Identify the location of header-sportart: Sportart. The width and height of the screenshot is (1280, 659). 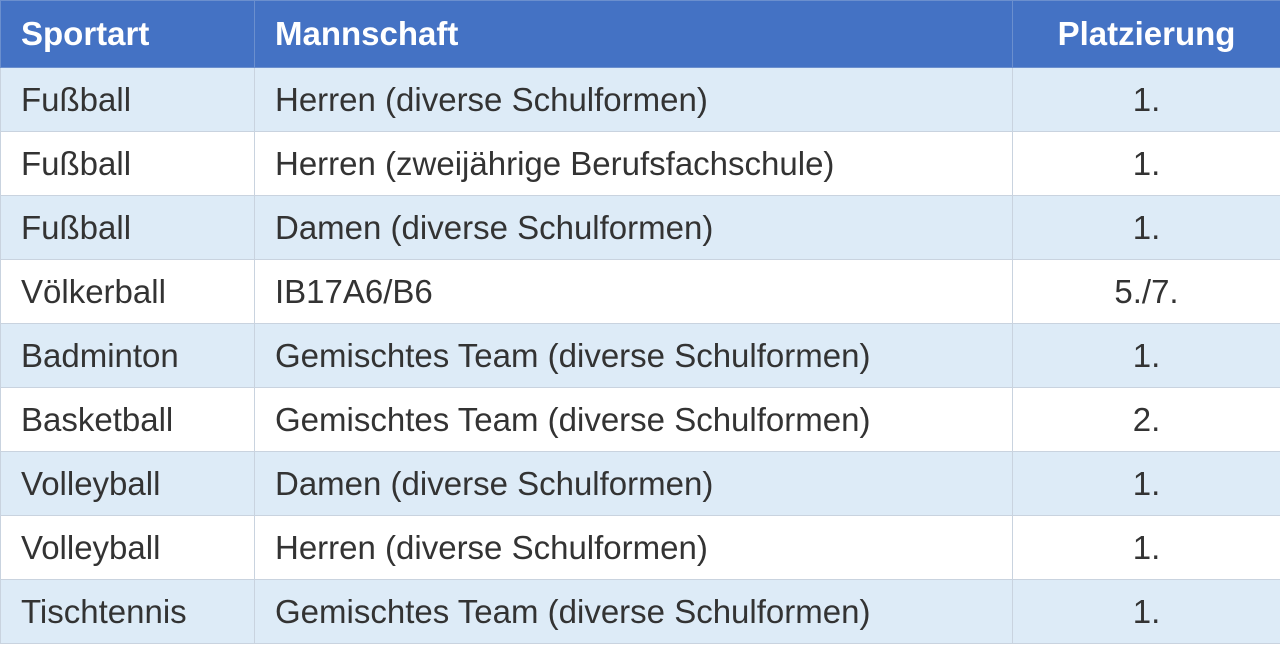
(127, 34).